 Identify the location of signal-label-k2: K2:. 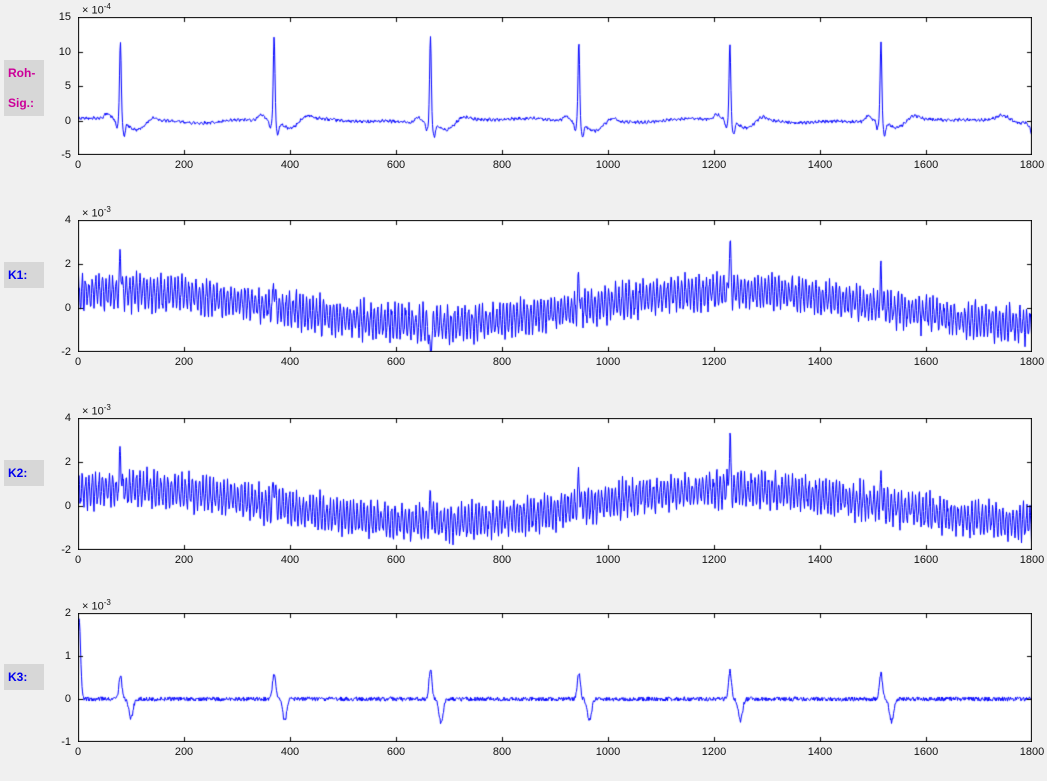
(24, 473).